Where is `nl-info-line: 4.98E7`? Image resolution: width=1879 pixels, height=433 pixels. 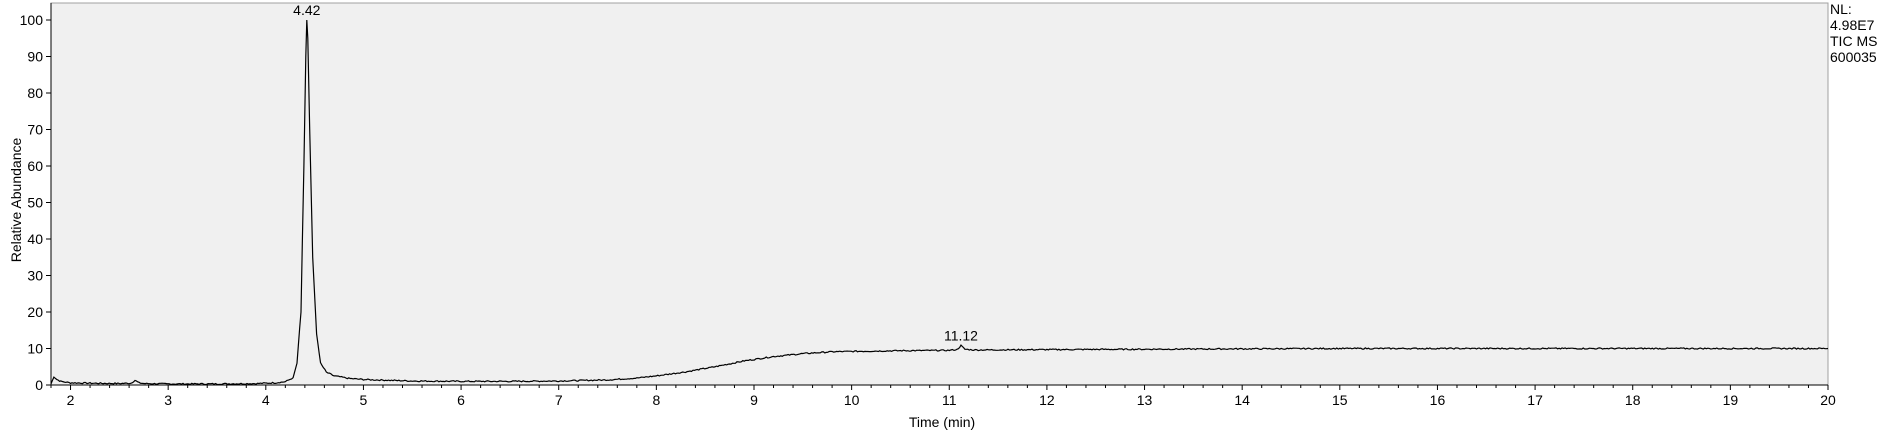 nl-info-line: 4.98E7 is located at coordinates (1852, 25).